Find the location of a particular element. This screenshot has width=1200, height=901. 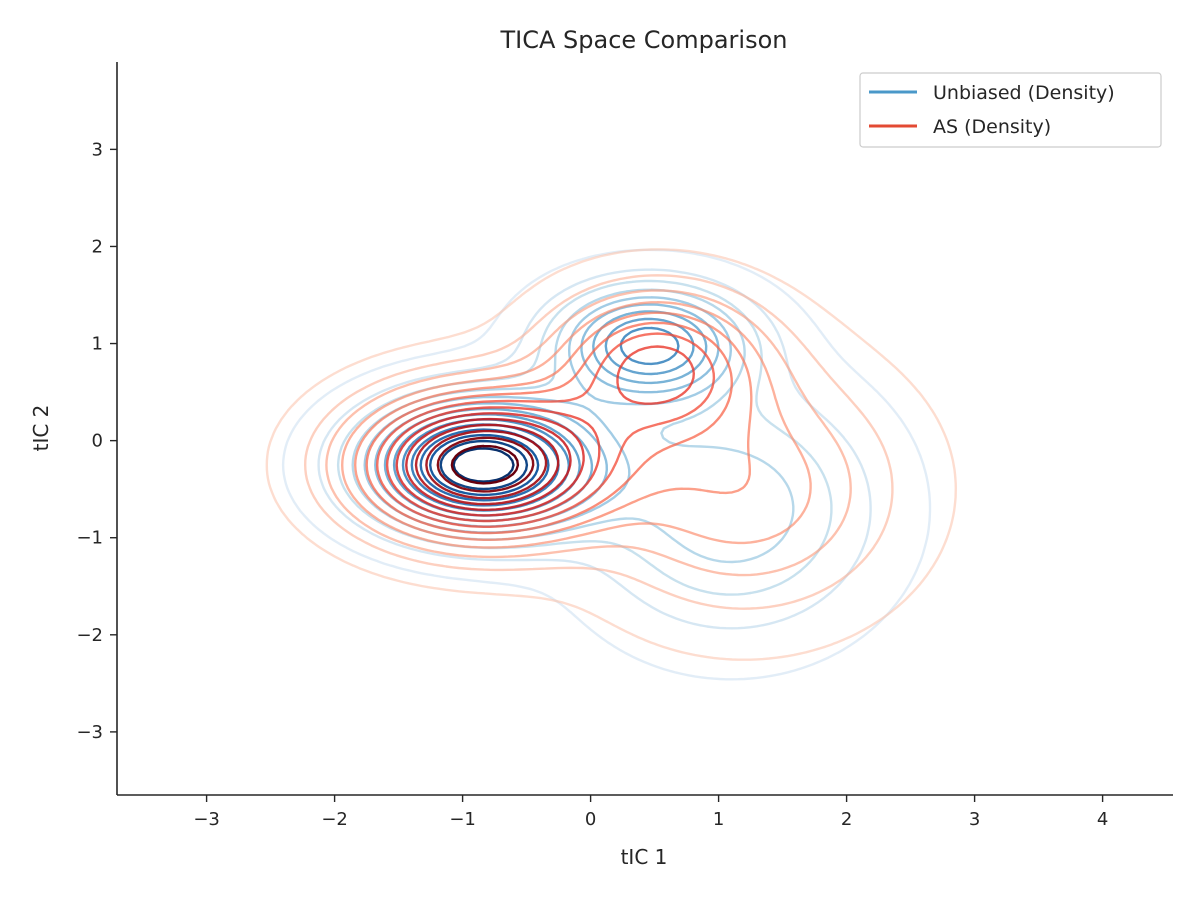

y-tick-label: 3 is located at coordinates (97, 149).